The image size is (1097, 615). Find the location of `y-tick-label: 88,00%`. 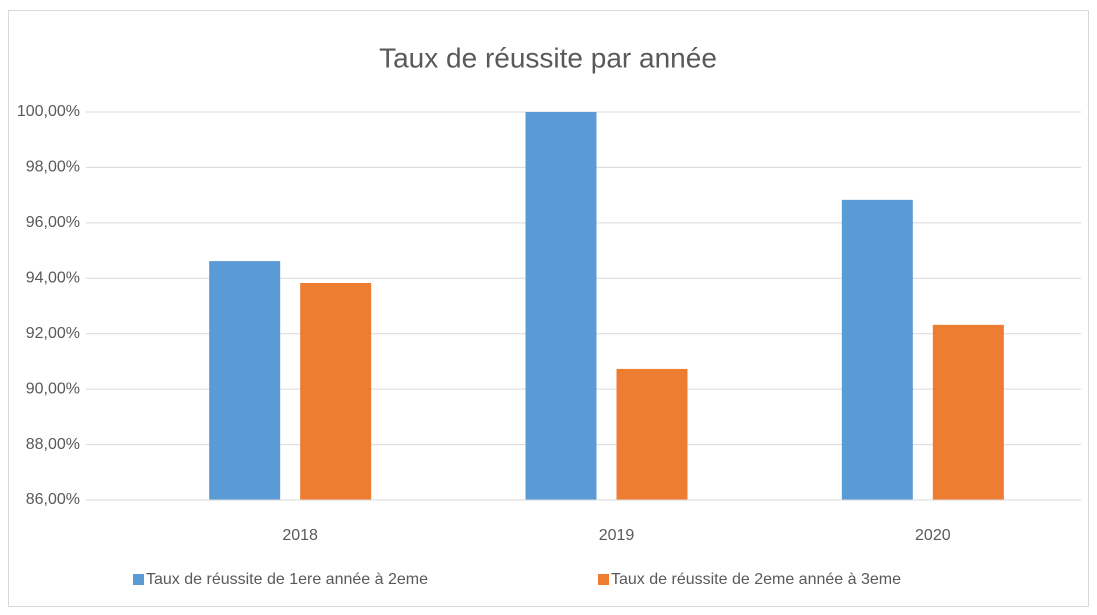

y-tick-label: 88,00% is located at coordinates (53, 444).